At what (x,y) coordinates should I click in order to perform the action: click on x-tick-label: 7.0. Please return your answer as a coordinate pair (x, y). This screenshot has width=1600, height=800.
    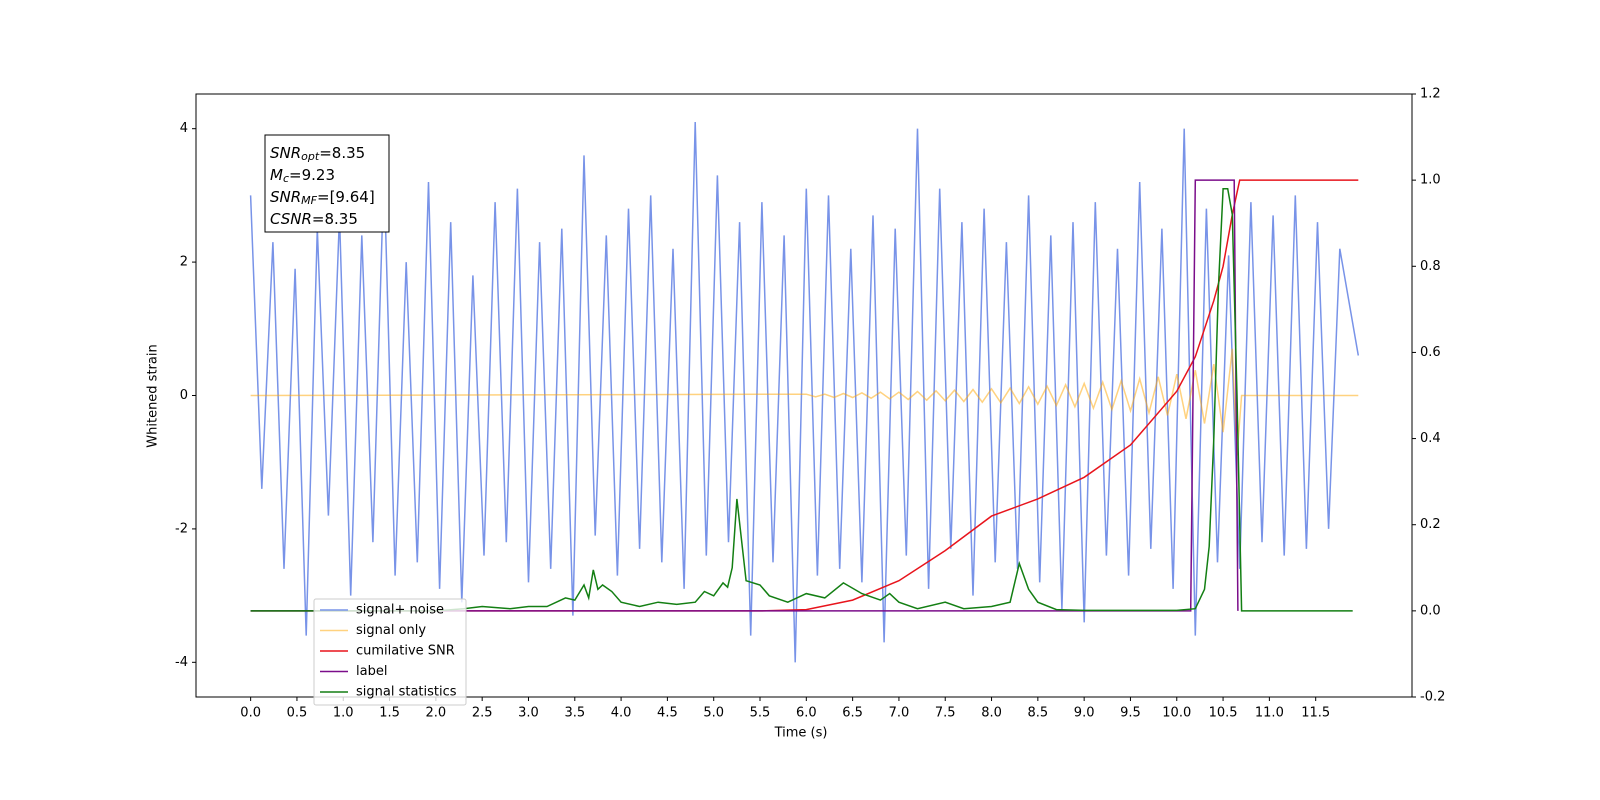
    Looking at the image, I should click on (899, 713).